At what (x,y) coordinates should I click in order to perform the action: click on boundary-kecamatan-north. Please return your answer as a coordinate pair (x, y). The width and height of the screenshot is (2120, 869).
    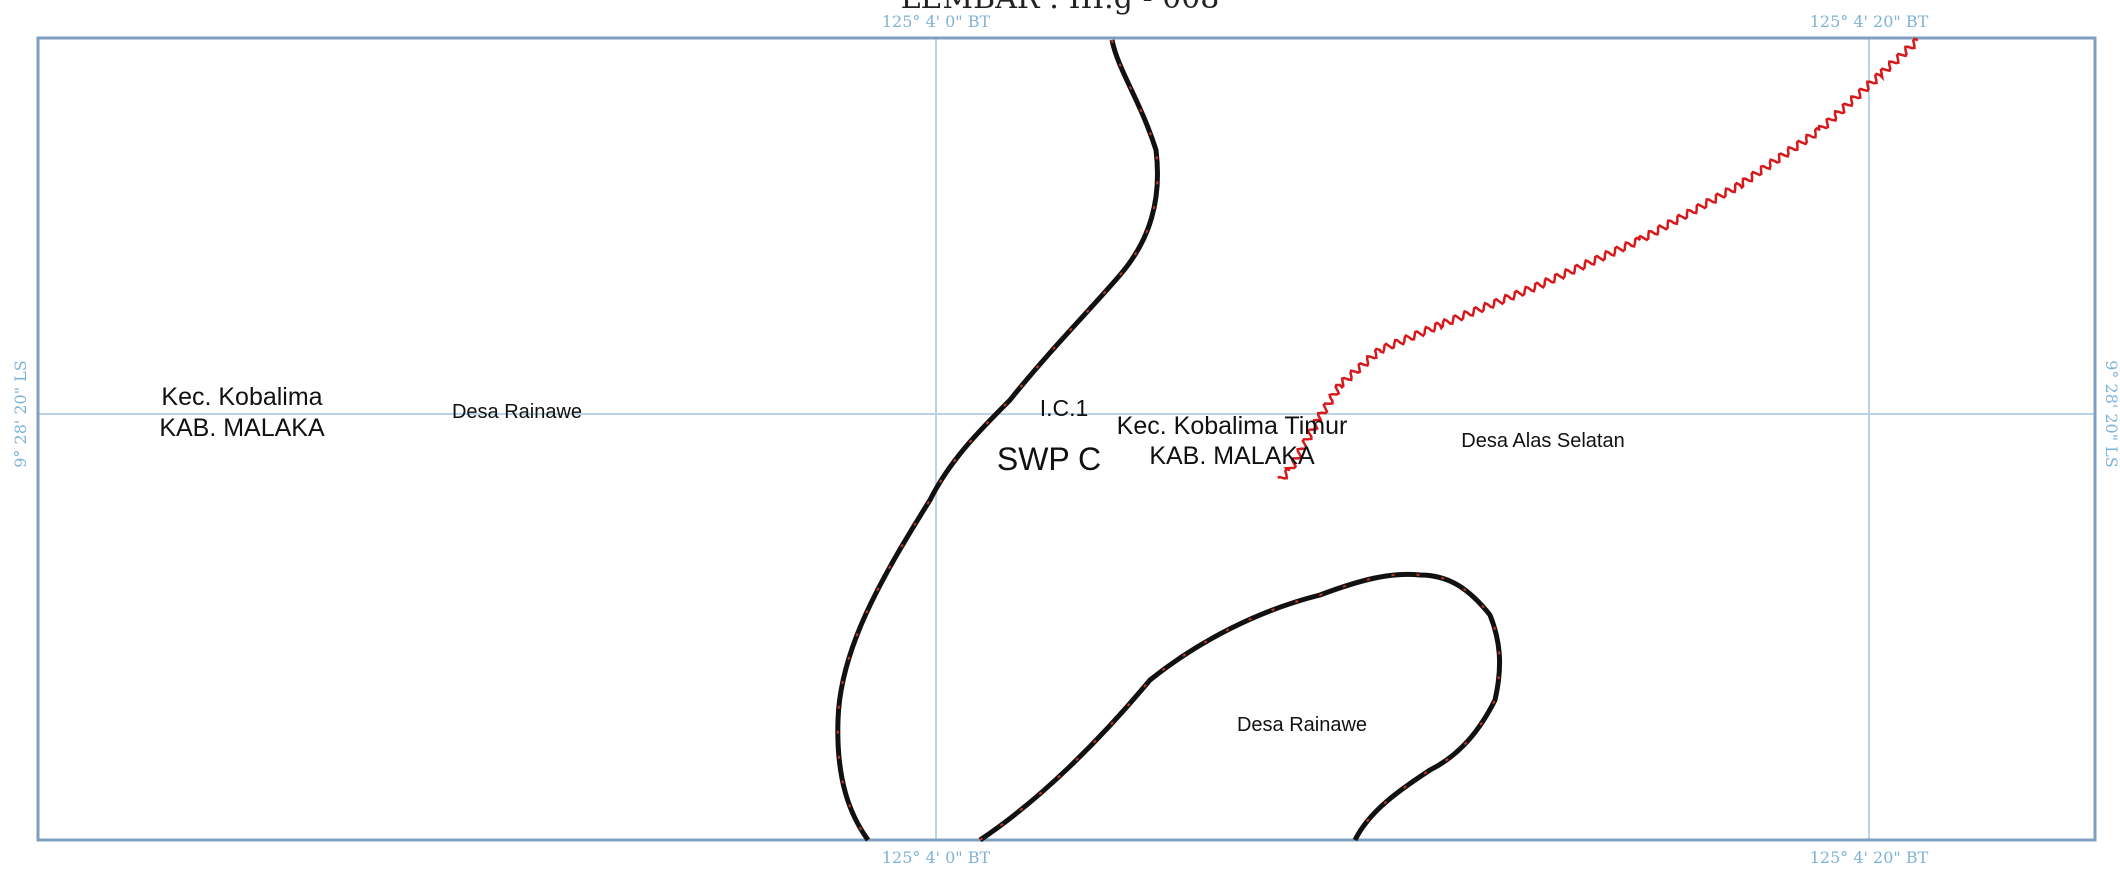
    Looking at the image, I should click on (997, 440).